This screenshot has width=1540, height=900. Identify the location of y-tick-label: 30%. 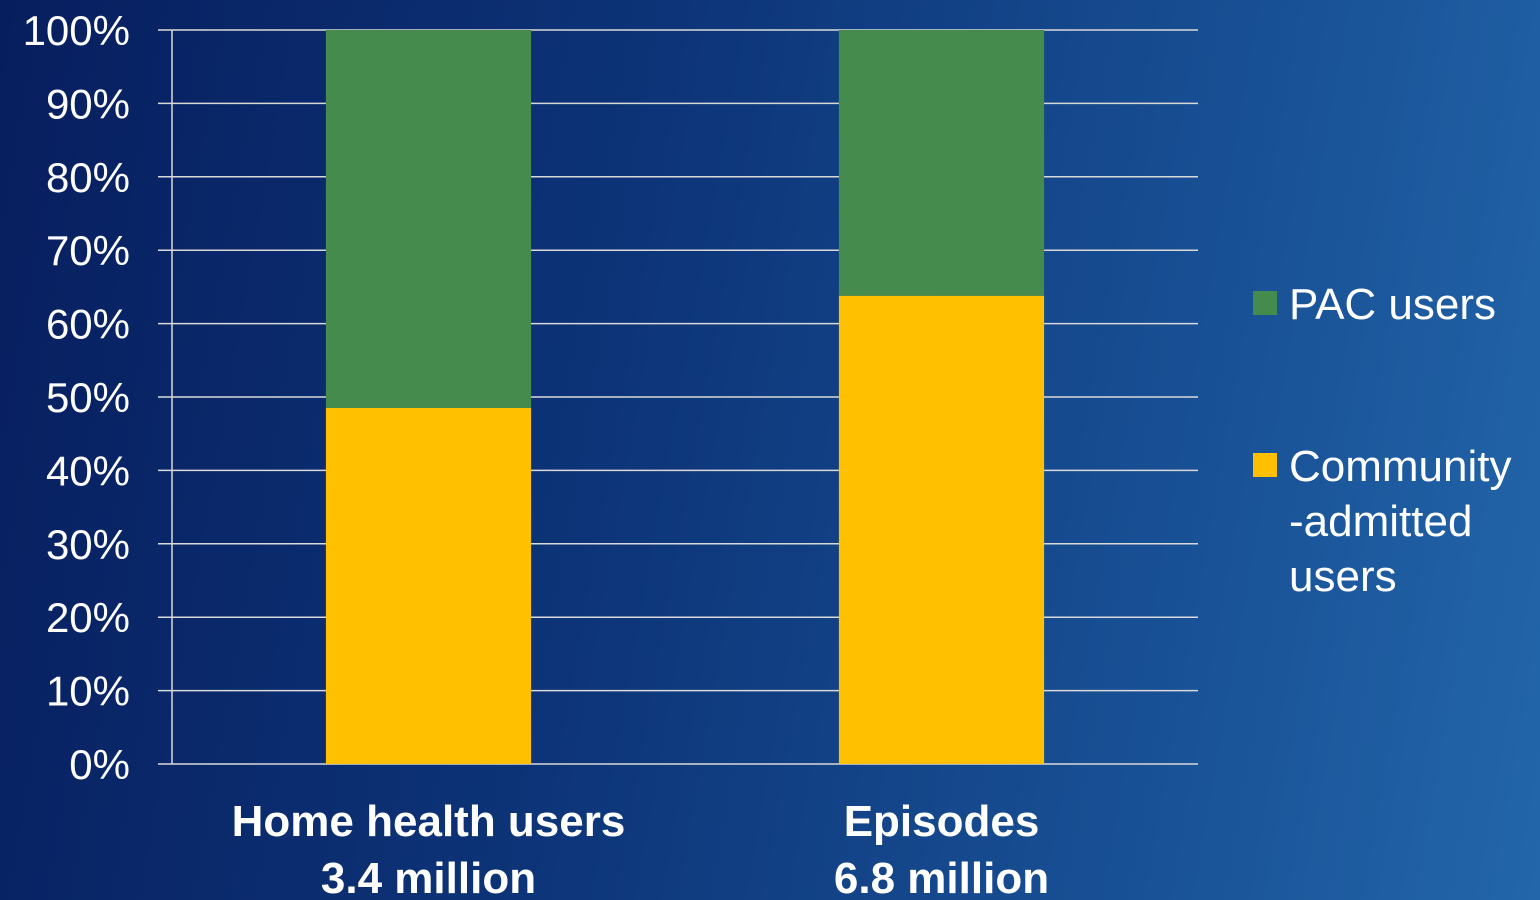
(88, 544).